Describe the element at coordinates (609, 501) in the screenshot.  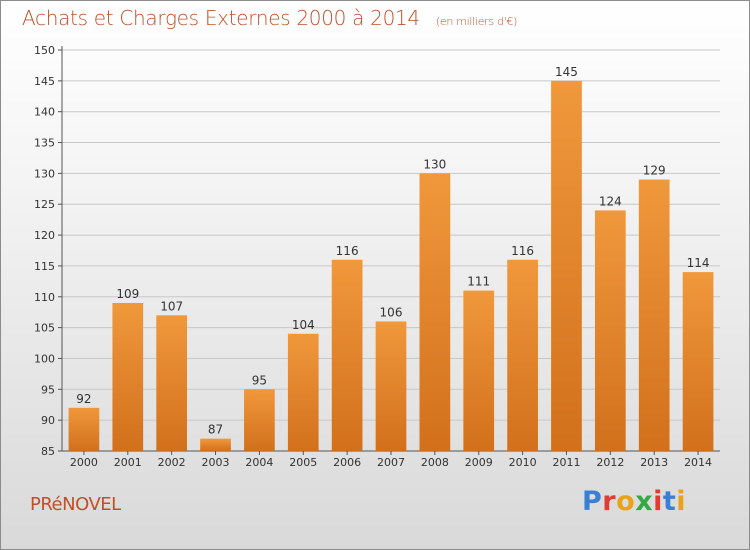
I see `brand-letter: r` at that location.